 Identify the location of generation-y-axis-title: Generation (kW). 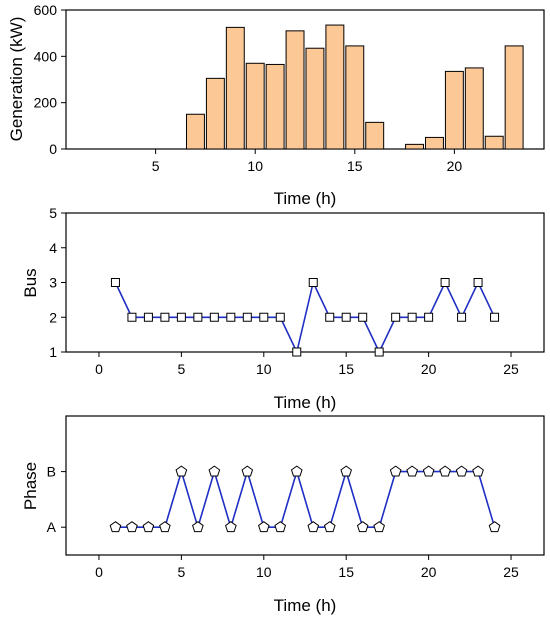
(16, 79).